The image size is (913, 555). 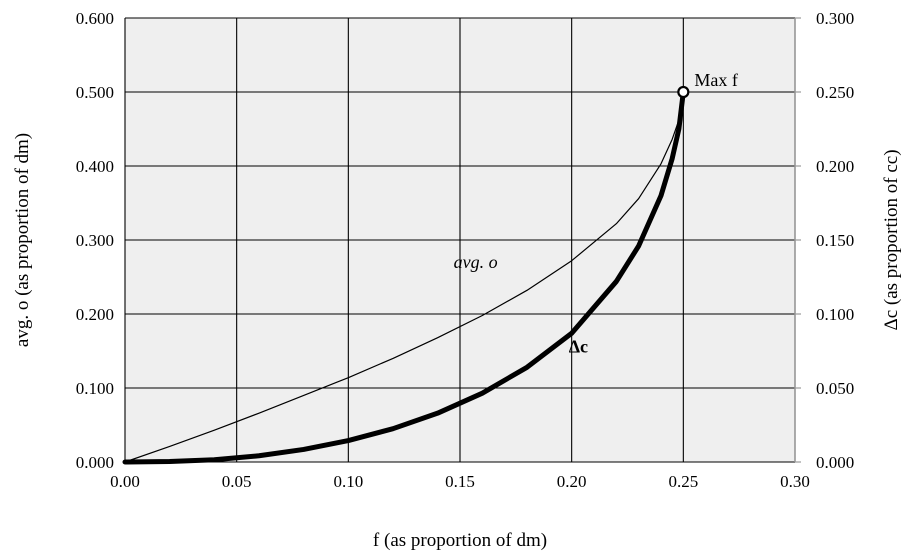 What do you see at coordinates (795, 481) in the screenshot?
I see `x-tick-label: 0.30` at bounding box center [795, 481].